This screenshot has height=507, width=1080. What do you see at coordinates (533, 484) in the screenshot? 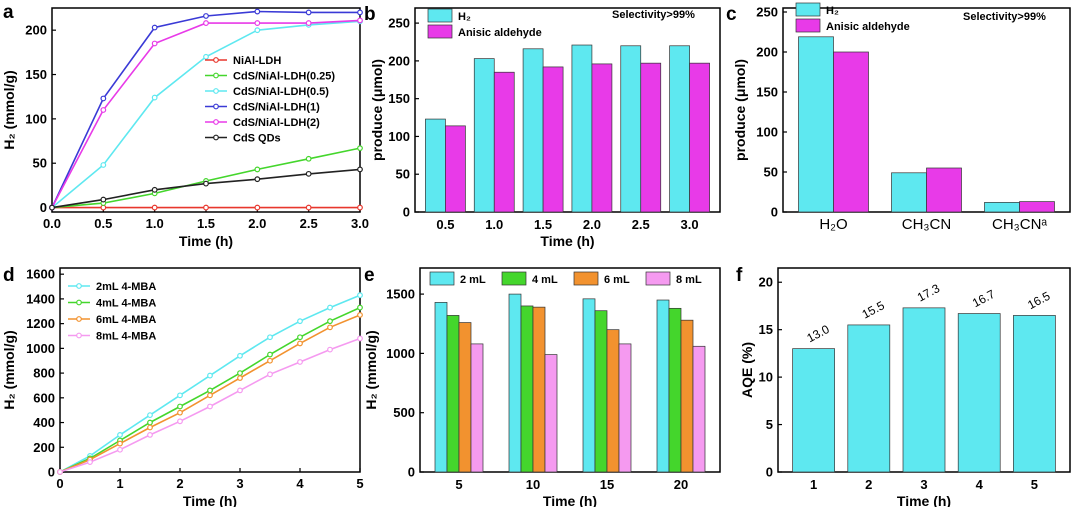
I see `x-tick-label: 10` at bounding box center [533, 484].